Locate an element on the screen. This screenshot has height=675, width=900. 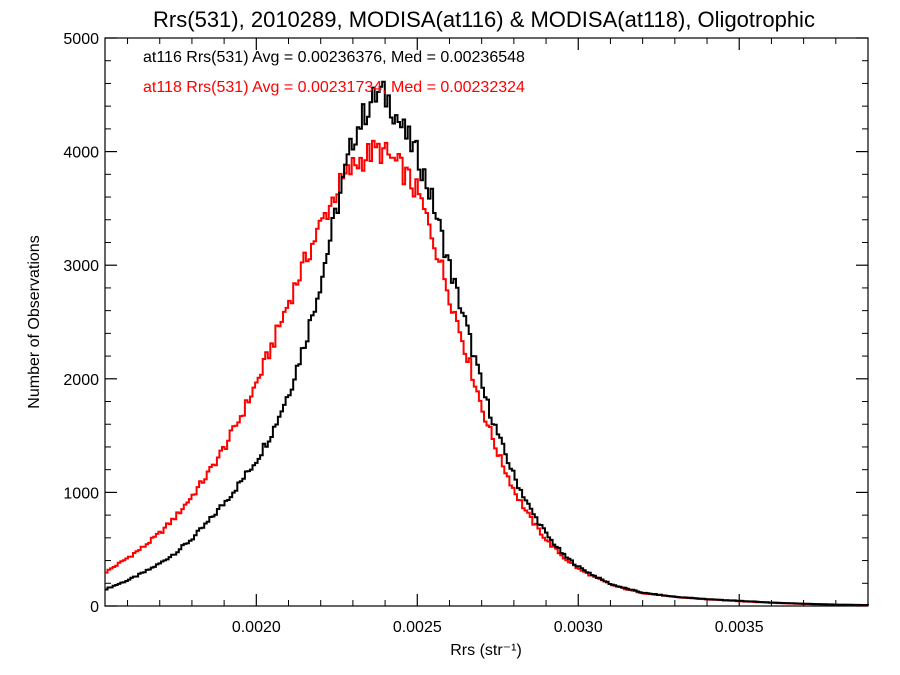
x-tick-label: 0.0020 is located at coordinates (256, 627).